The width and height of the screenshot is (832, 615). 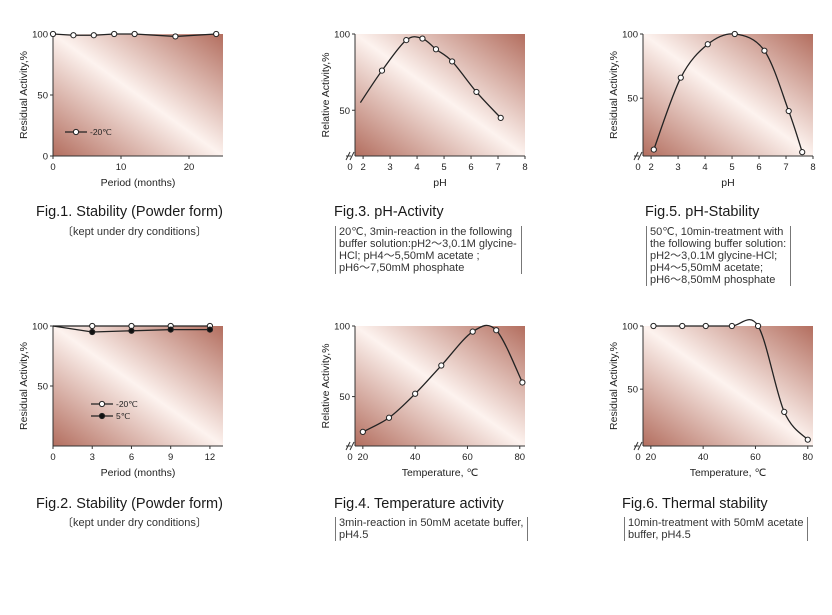 I want to click on note-line: pH4～5,50mM acetate;, so click(x=707, y=268).